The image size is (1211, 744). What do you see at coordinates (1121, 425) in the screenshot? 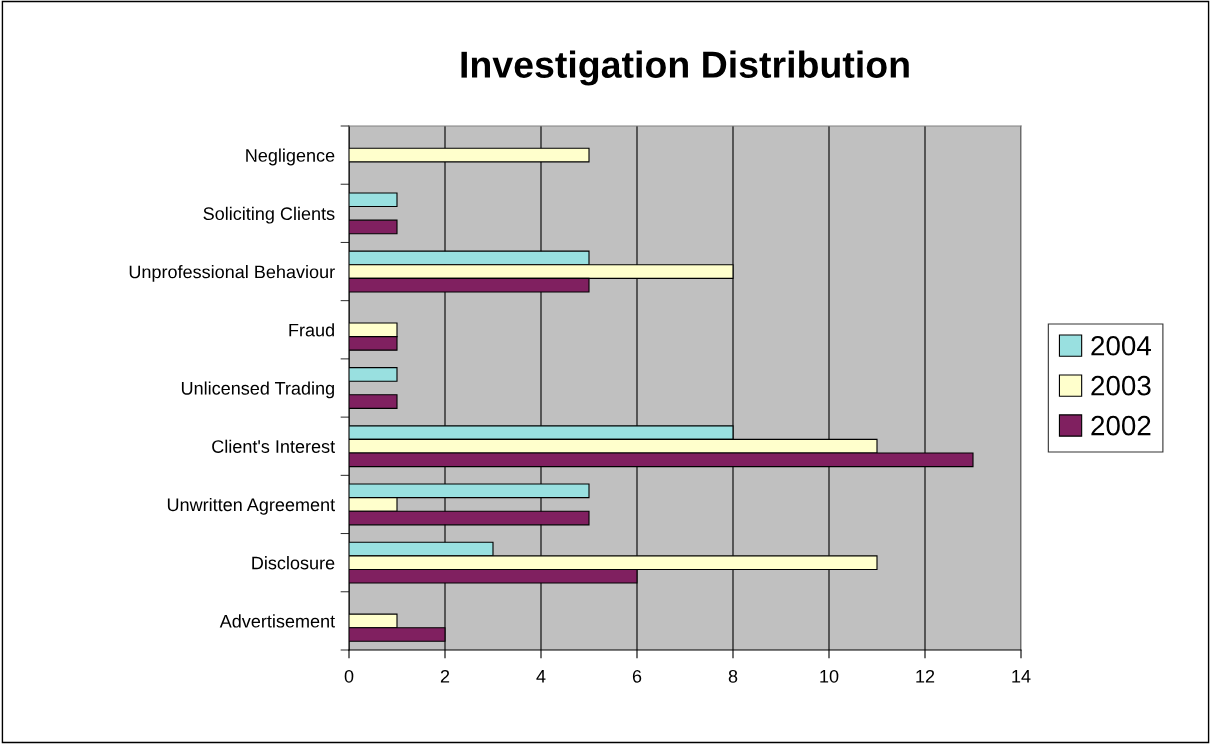
I see `legend-label: 2002` at bounding box center [1121, 425].